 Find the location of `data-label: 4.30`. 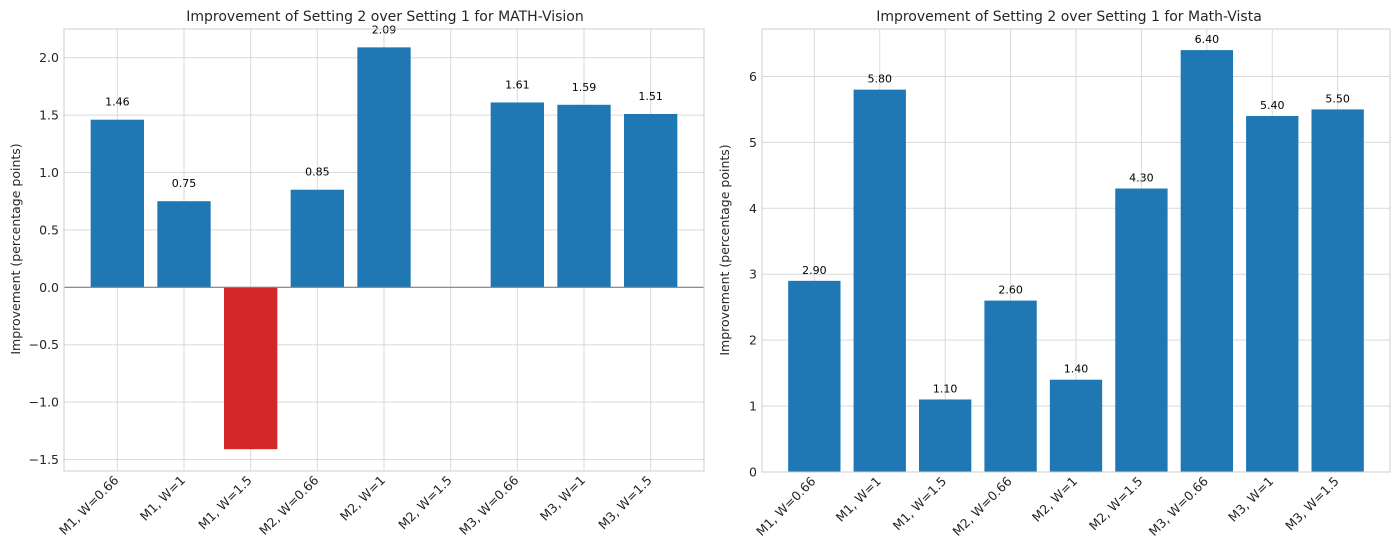

data-label: 4.30 is located at coordinates (1141, 178).